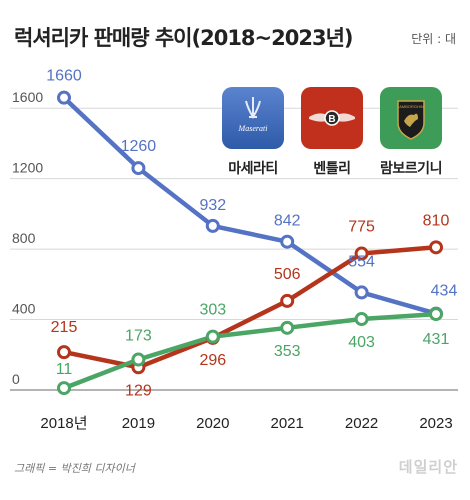  Describe the element at coordinates (64, 327) in the screenshot. I see `data-label: 215` at that location.